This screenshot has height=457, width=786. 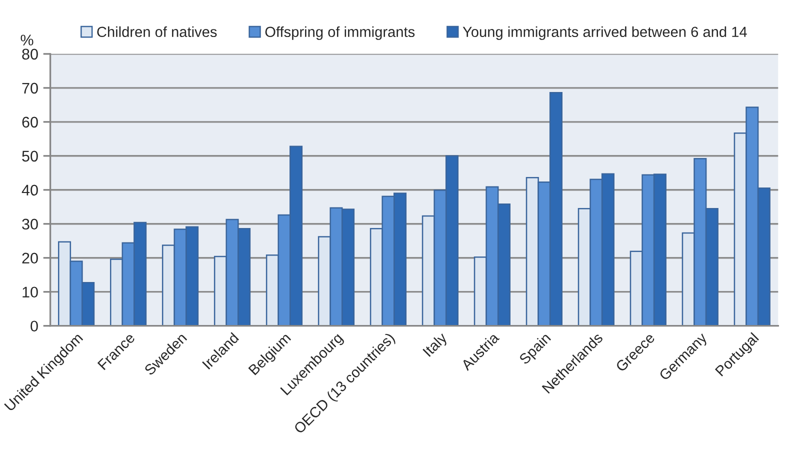 What do you see at coordinates (27, 40) in the screenshot?
I see `y-axis-title: %` at bounding box center [27, 40].